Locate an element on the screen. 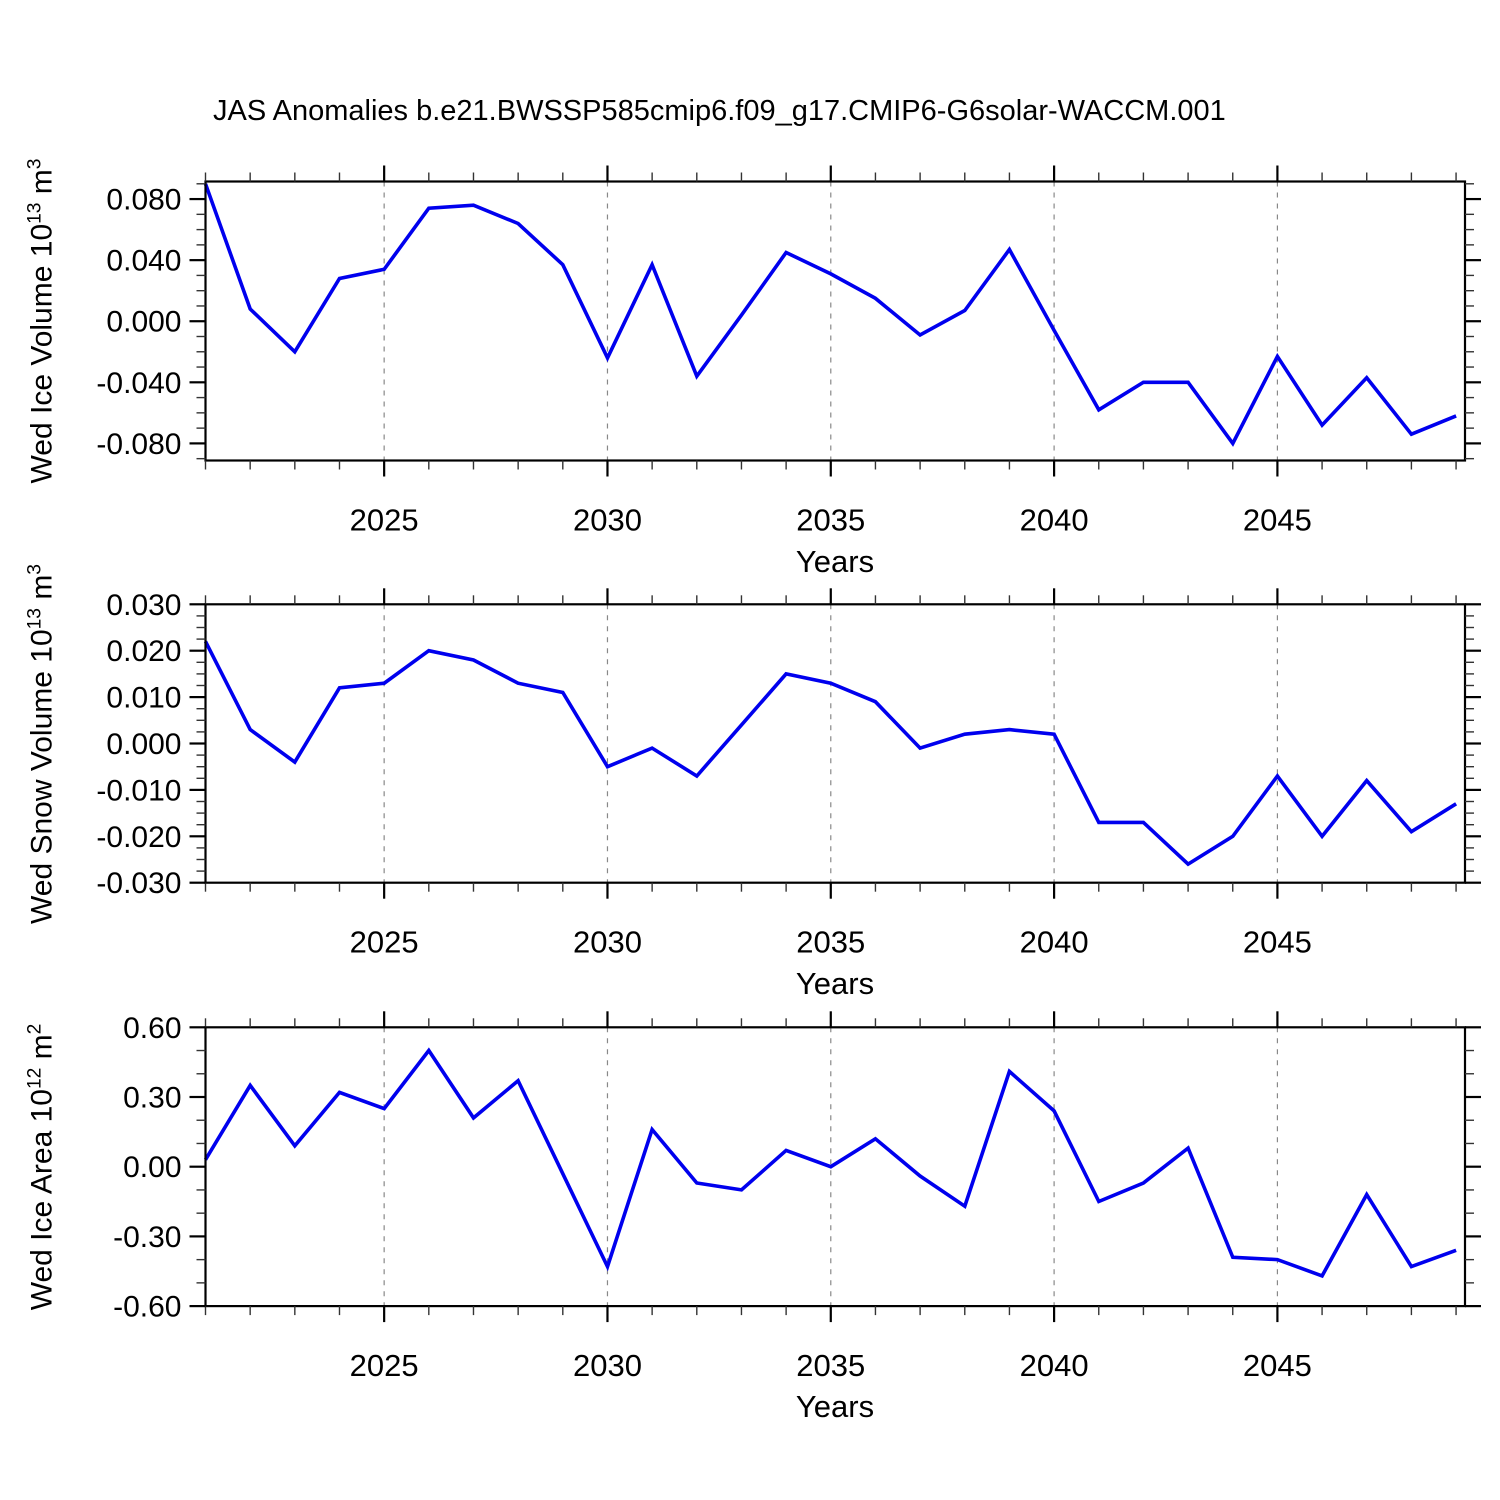  svg-text: -0.020 is located at coordinates (138, 837).